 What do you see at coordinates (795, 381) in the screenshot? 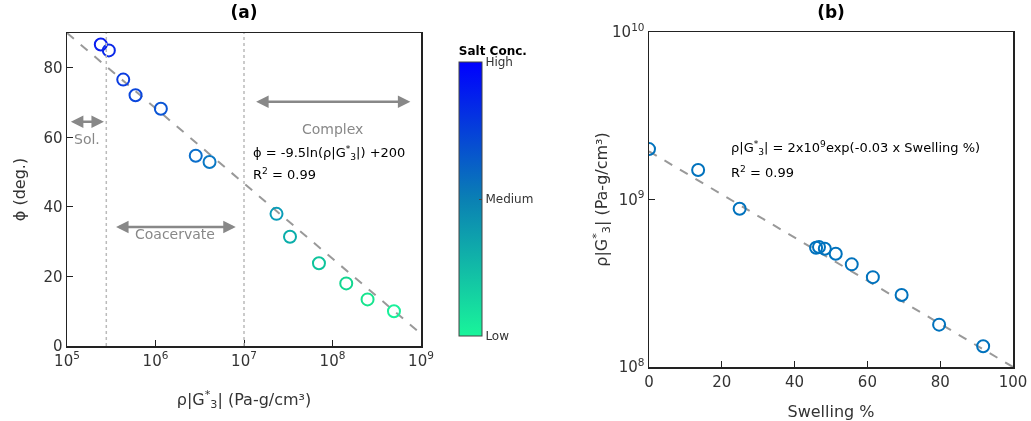
I see `x-tick-label: 40` at bounding box center [795, 381].